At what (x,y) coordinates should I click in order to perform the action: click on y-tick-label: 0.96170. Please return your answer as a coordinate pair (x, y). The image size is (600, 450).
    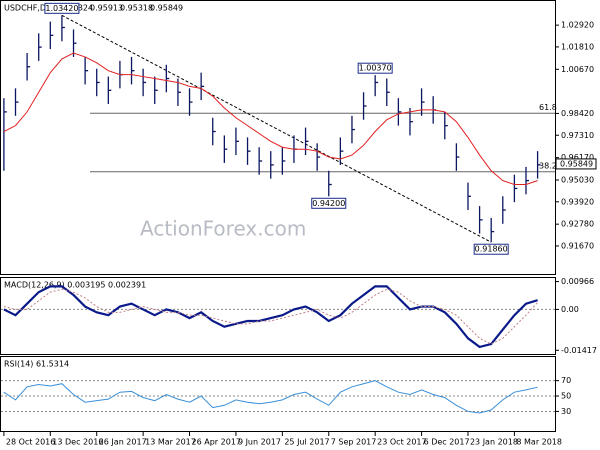
    Looking at the image, I should click on (577, 157).